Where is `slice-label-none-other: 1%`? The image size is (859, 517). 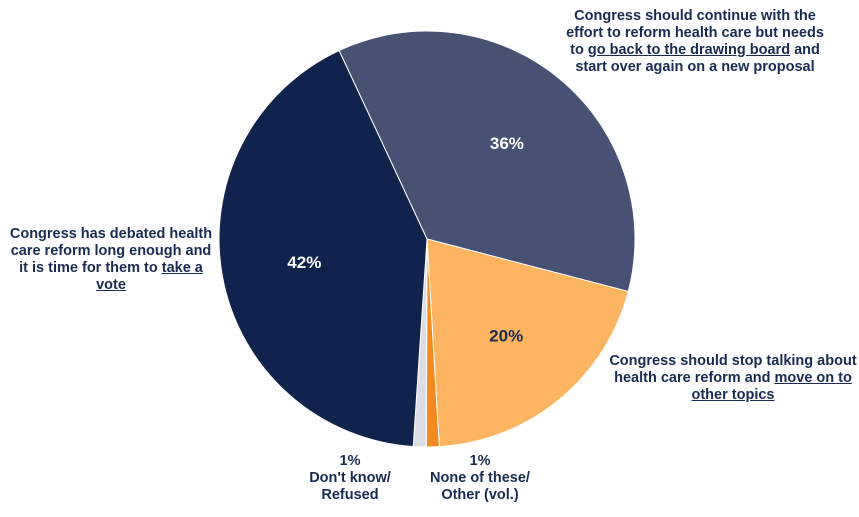
slice-label-none-other: 1% is located at coordinates (480, 461).